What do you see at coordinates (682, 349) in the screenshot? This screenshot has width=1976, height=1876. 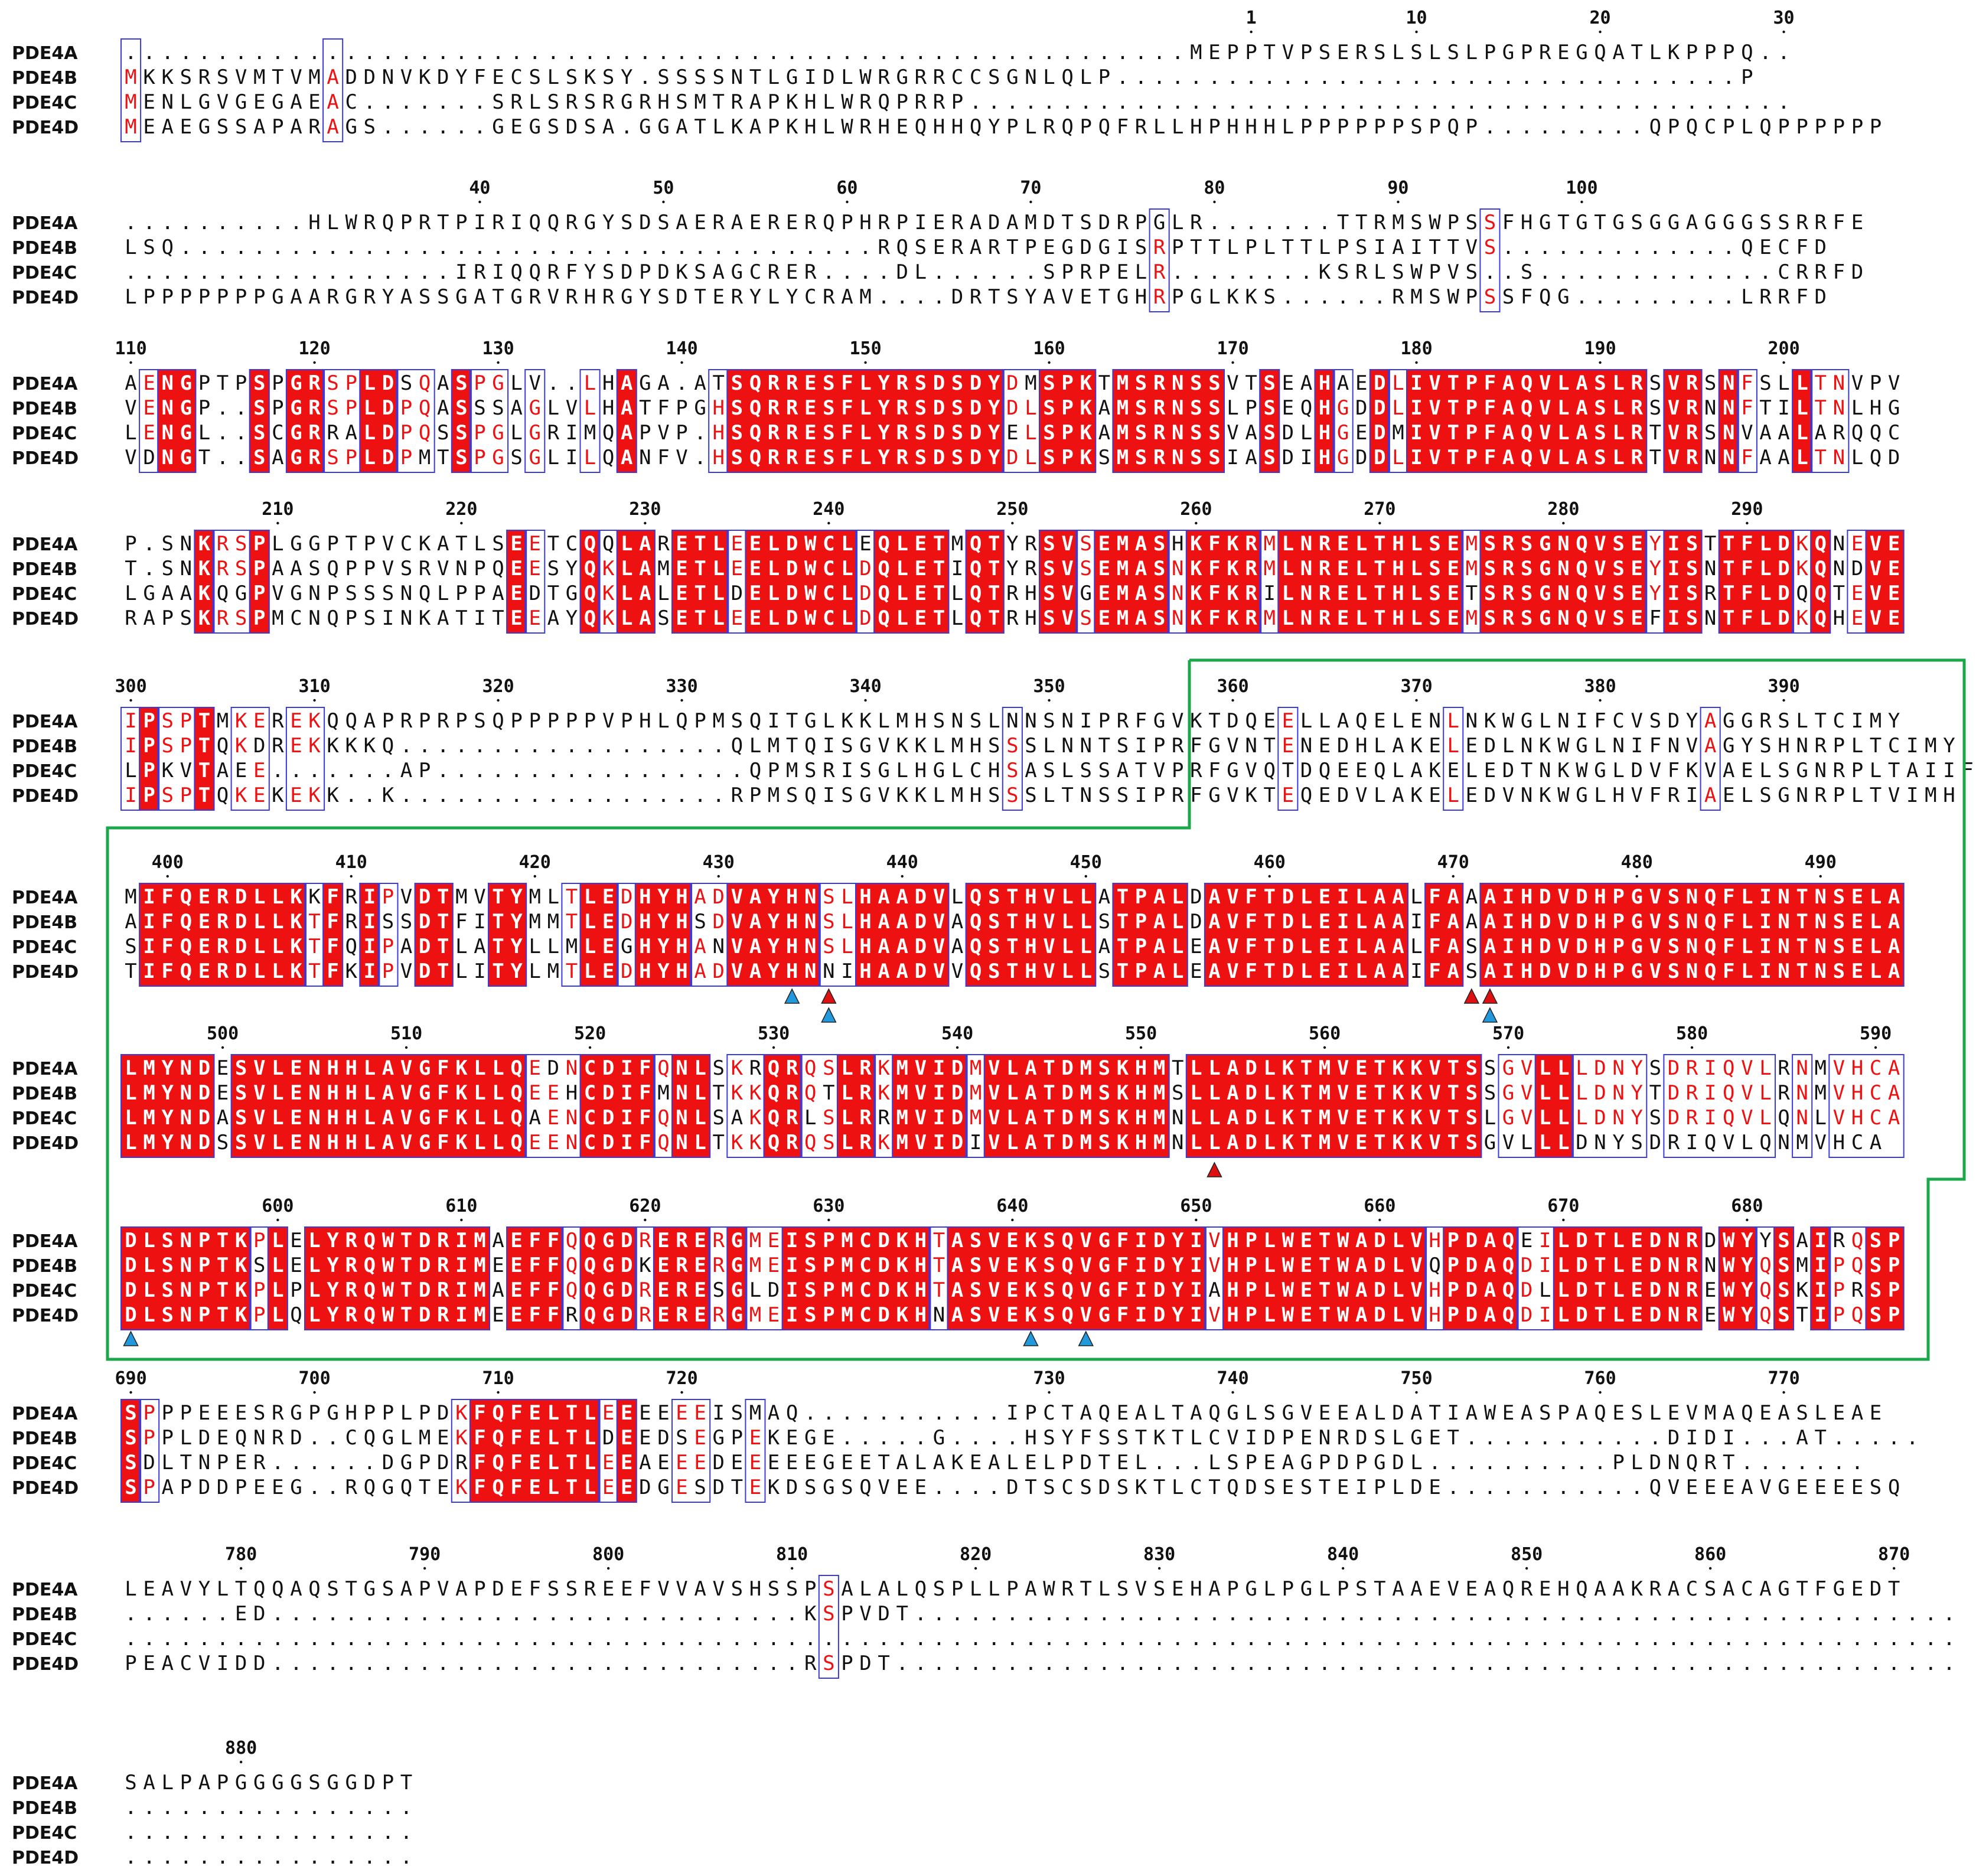 I see `position-number: 140` at bounding box center [682, 349].